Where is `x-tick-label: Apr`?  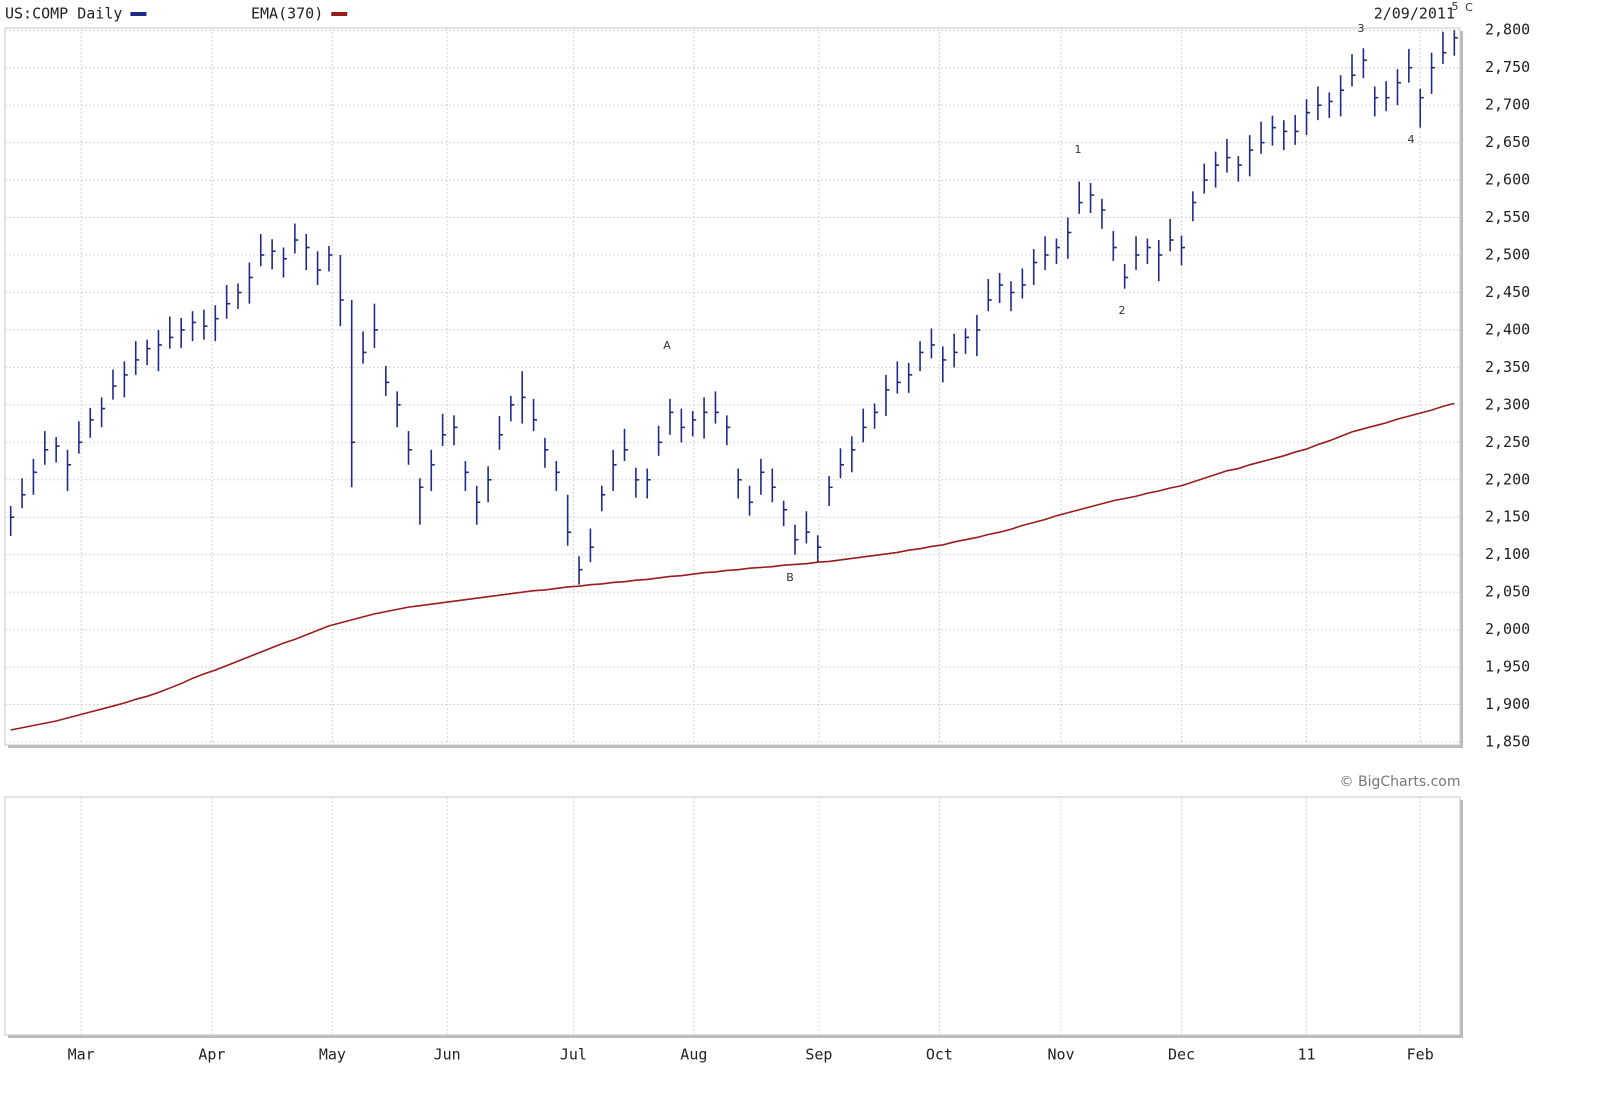
x-tick-label: Apr is located at coordinates (211, 1055).